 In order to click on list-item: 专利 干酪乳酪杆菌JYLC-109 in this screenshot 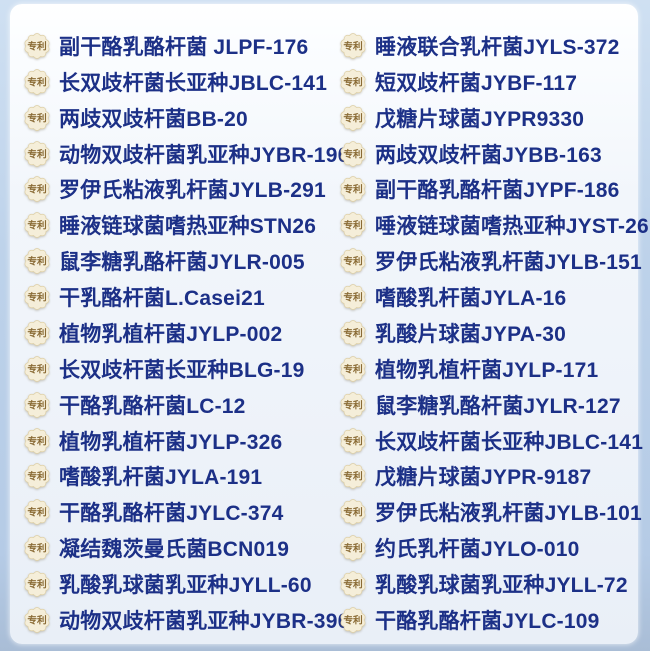, I will do `click(493, 620)`.